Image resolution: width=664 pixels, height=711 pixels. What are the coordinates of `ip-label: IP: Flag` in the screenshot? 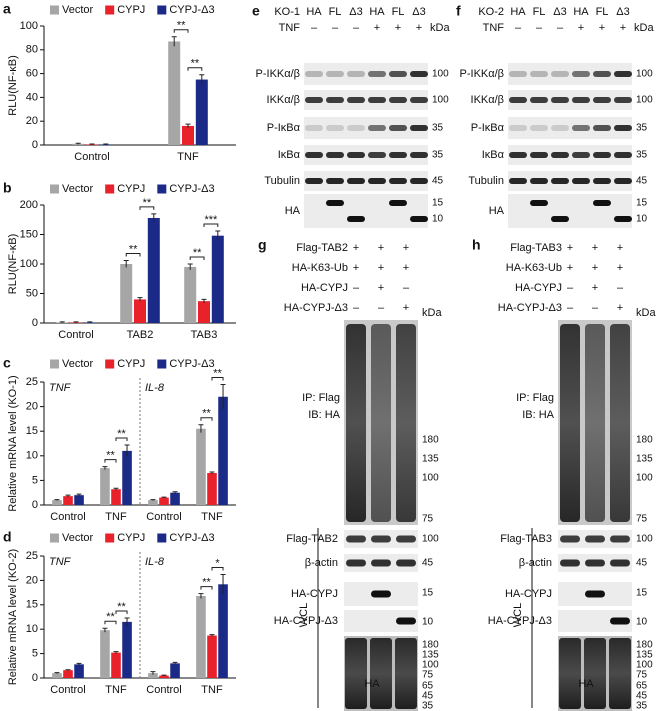 It's located at (535, 398).